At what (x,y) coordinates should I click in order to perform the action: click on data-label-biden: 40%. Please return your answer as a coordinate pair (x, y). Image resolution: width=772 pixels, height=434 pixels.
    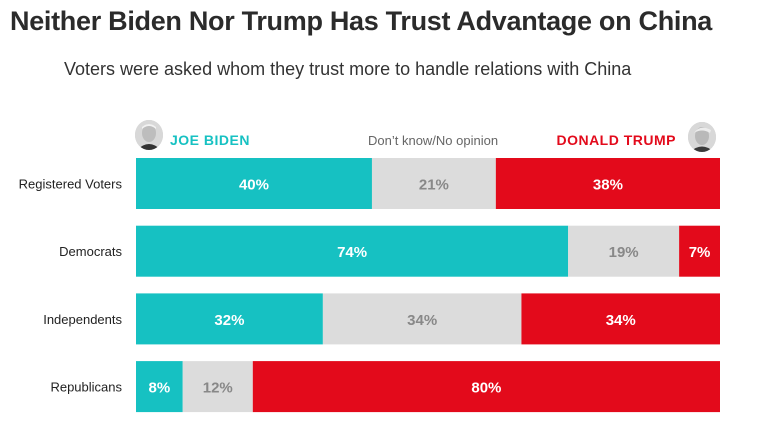
    Looking at the image, I should click on (254, 185).